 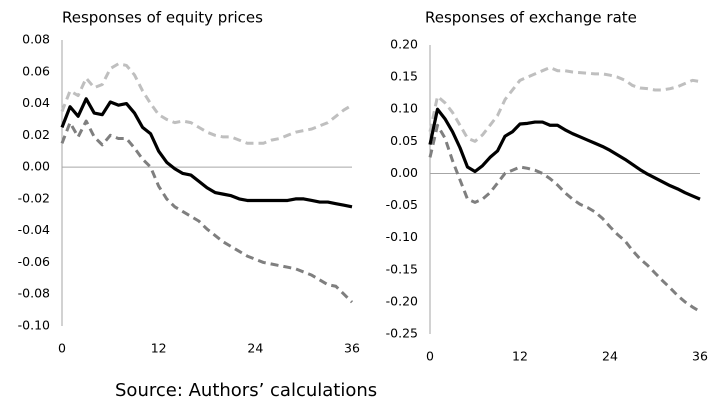 I want to click on y-tick-label: -0.04, so click(x=34, y=229).